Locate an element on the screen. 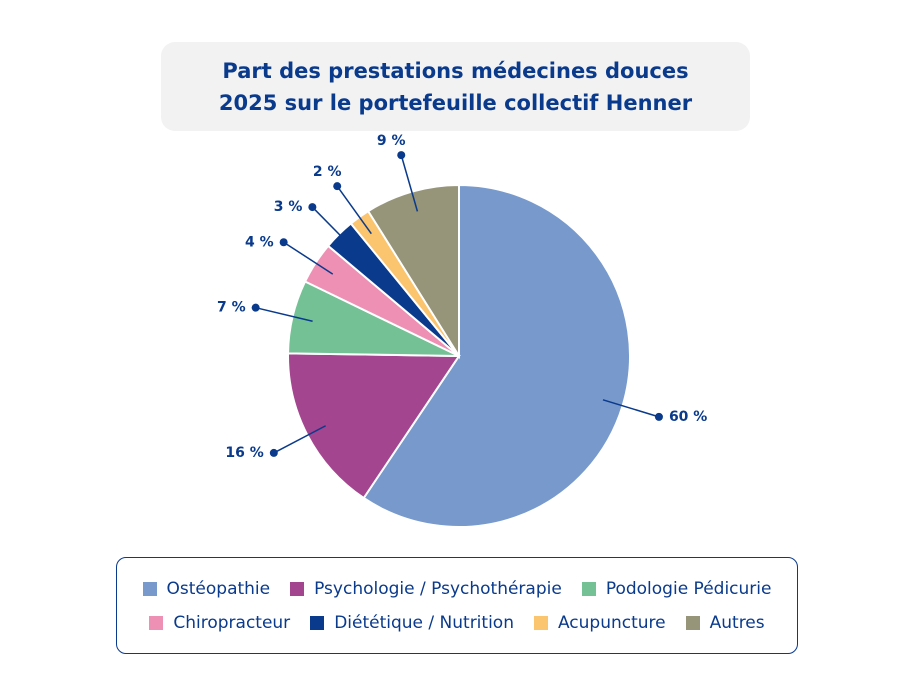  legend-label: Podologie Pédicurie is located at coordinates (688, 588).